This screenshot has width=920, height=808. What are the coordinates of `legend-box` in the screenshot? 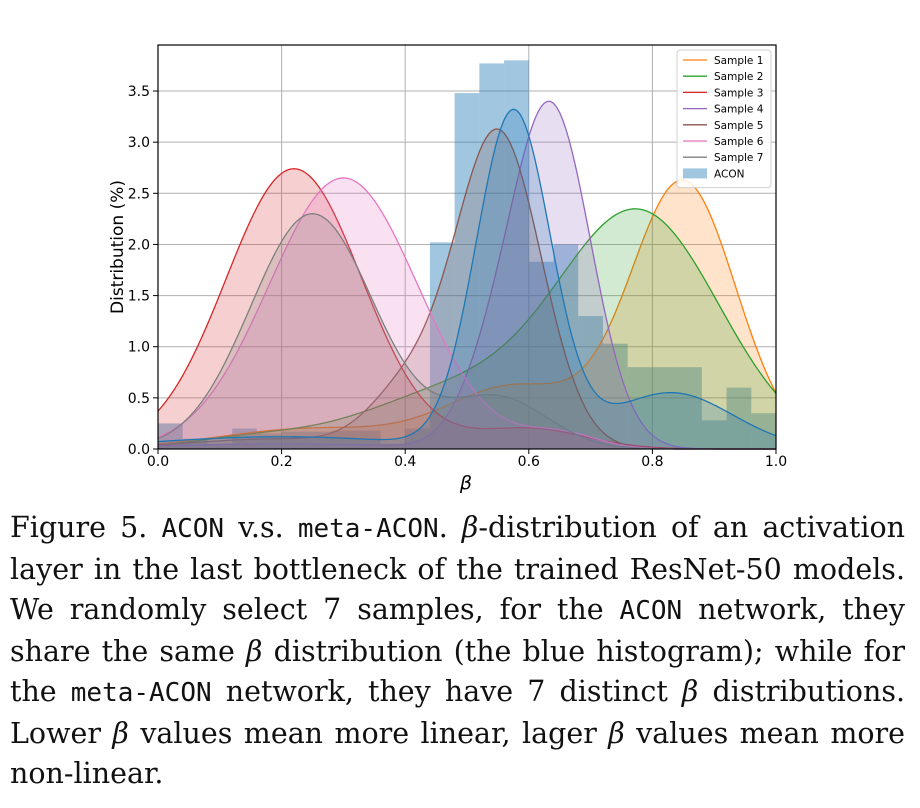 It's located at (724, 119).